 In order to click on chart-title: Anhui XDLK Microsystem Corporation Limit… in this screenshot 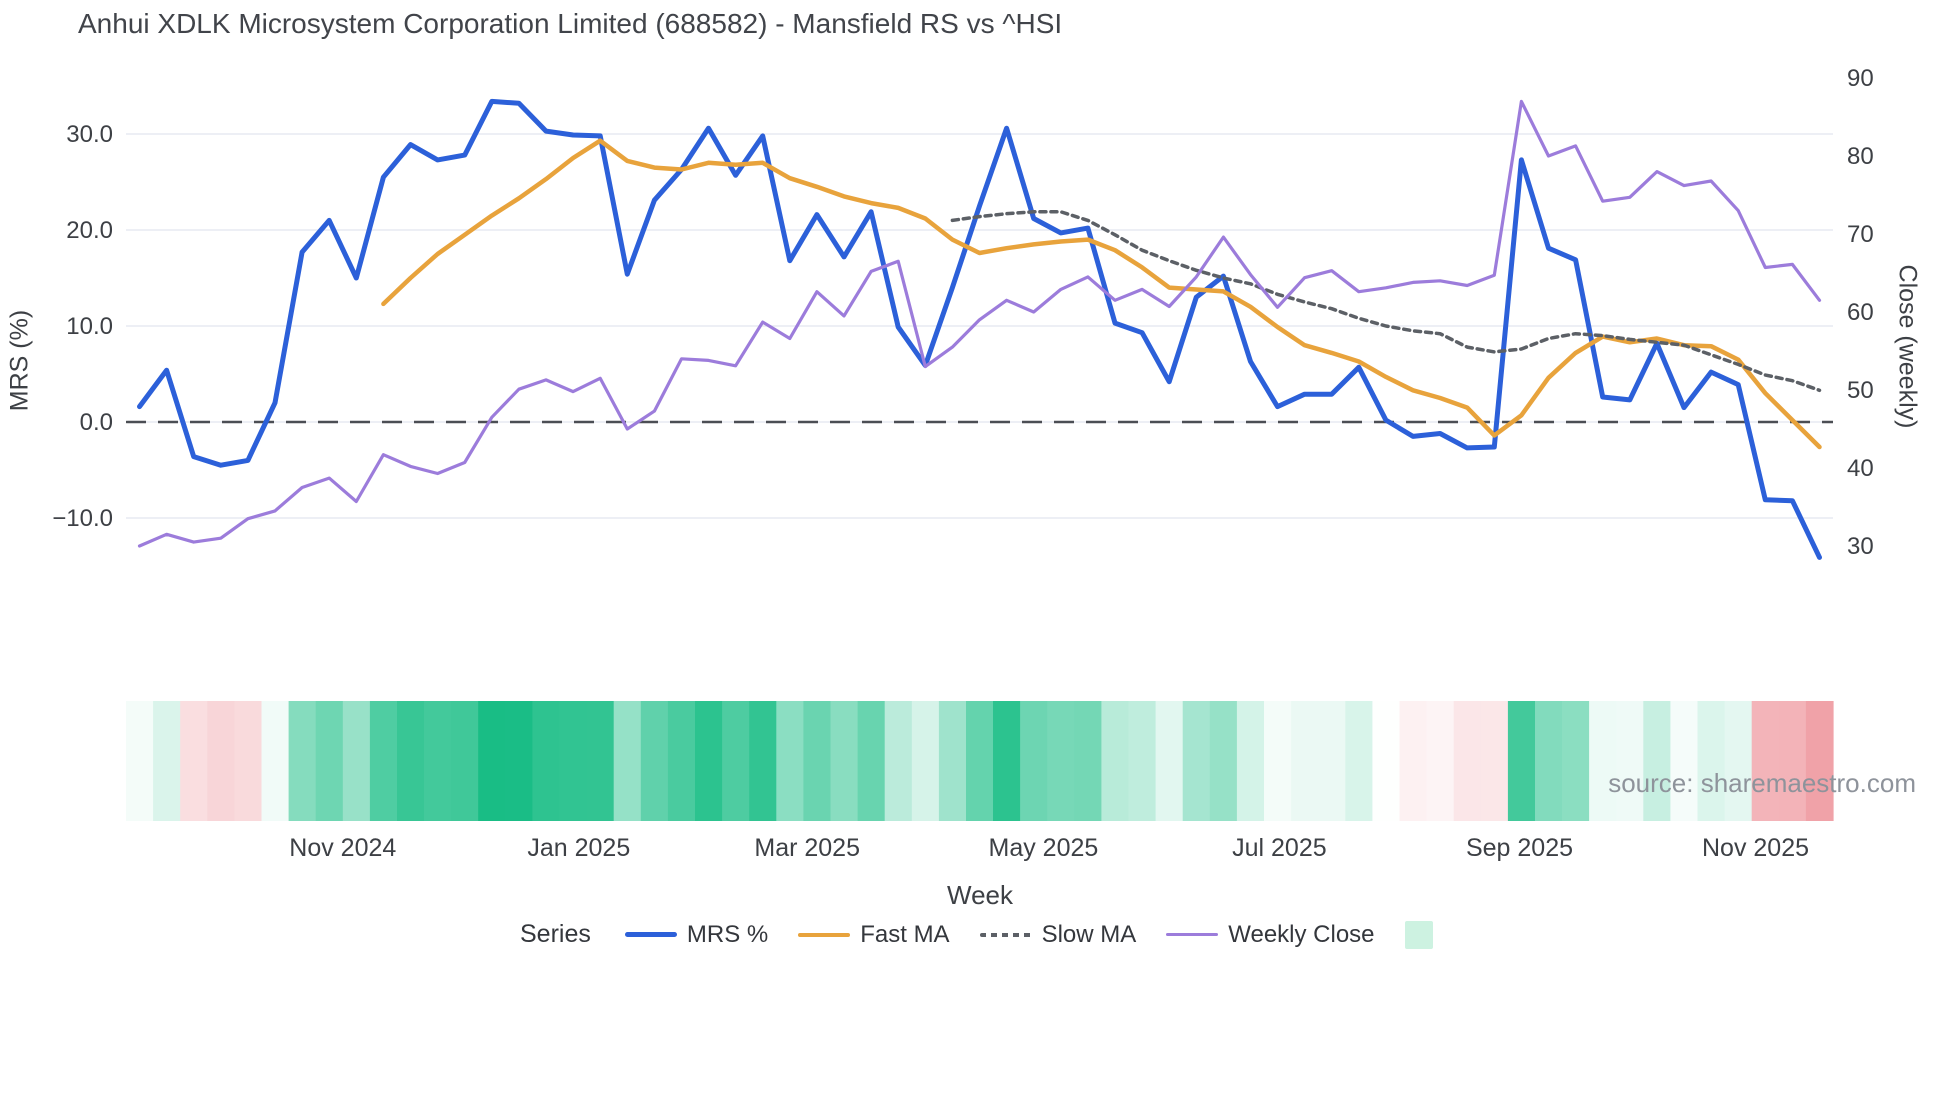, I will do `click(570, 23)`.